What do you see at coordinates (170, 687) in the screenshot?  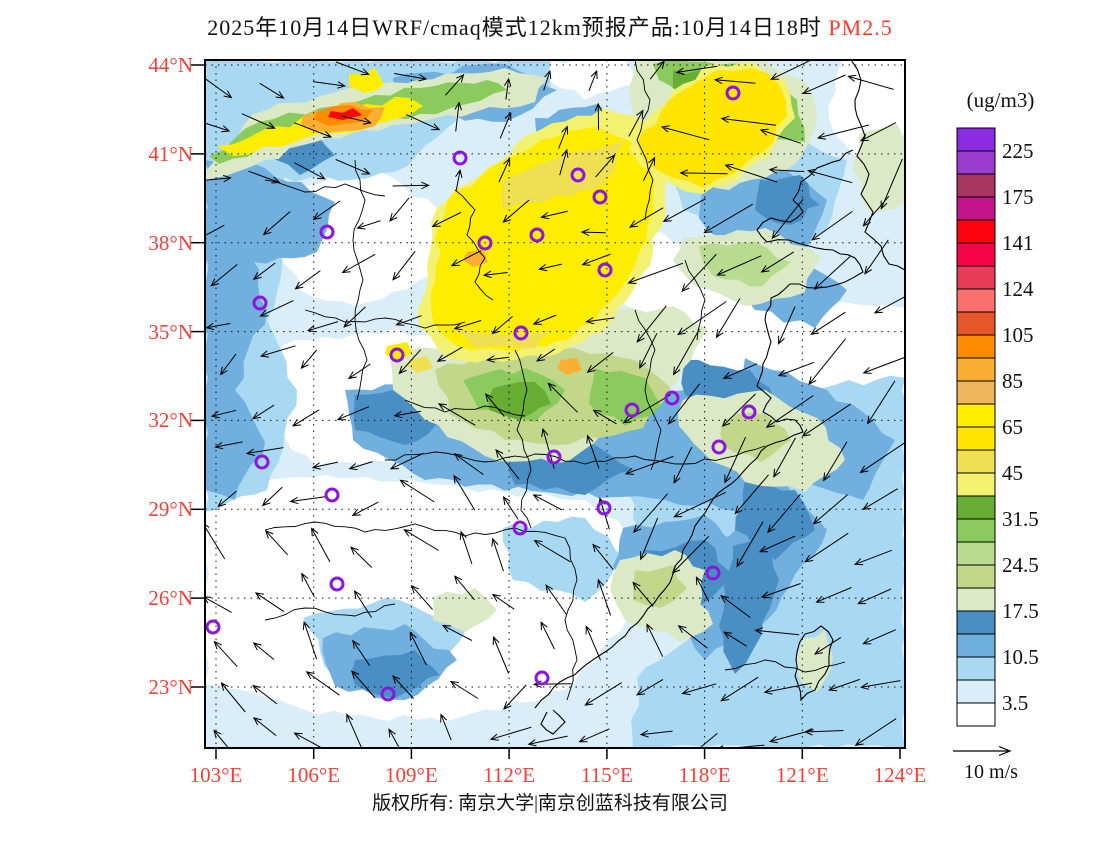 I see `latitude-label: 23°N` at bounding box center [170, 687].